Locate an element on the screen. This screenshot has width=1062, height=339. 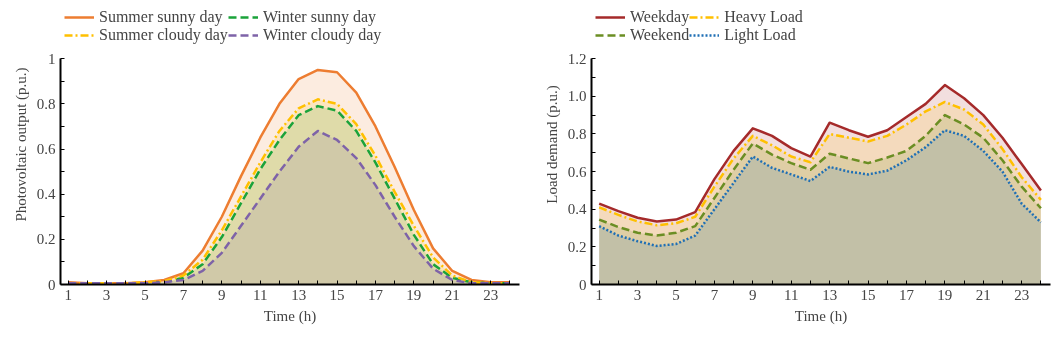
y-axis-title: Load demand (p.u.) is located at coordinates (552, 144).